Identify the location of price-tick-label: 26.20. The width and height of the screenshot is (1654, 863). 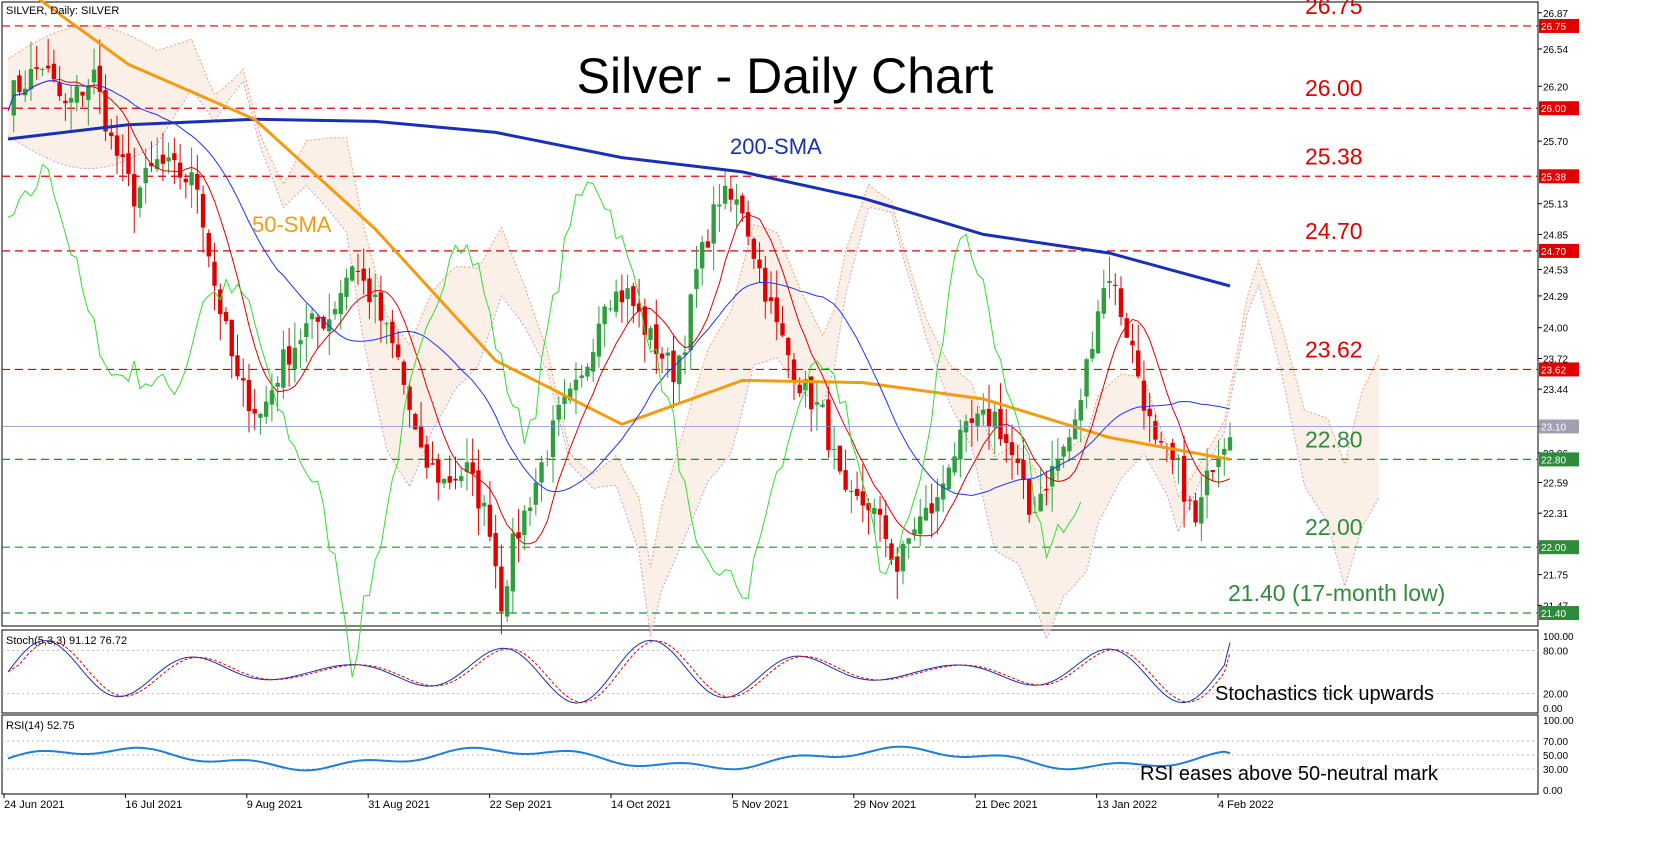
(1555, 87).